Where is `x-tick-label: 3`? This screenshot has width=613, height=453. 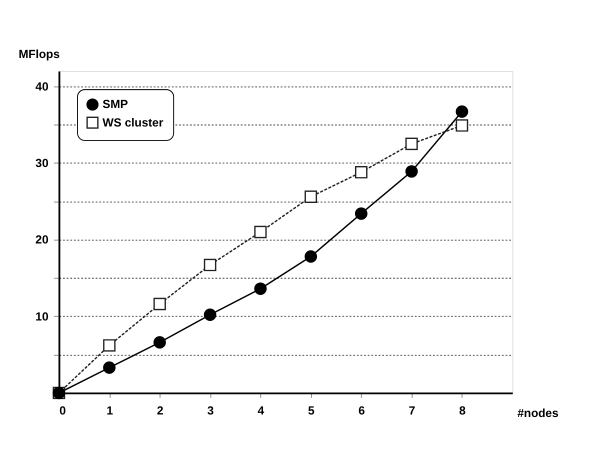 x-tick-label: 3 is located at coordinates (210, 411).